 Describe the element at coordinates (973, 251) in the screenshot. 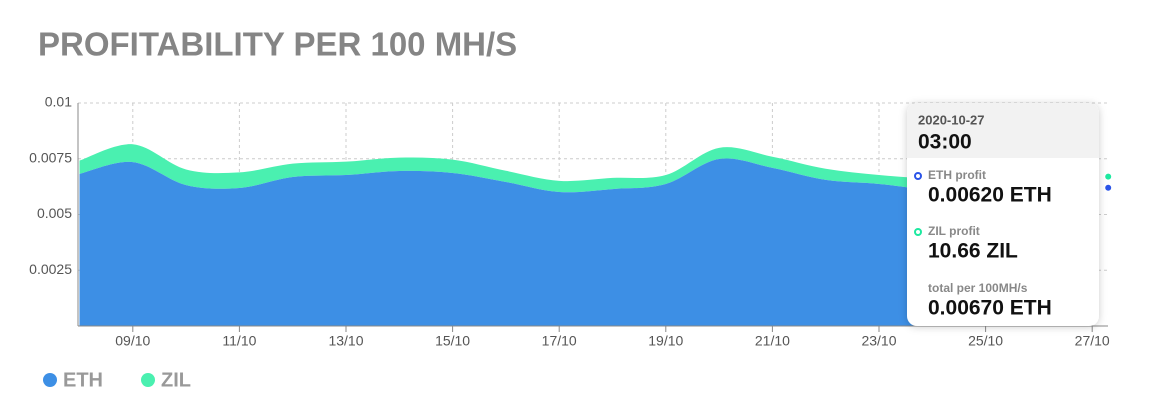

I see `tooltip-value: 10.66 ZIL` at that location.